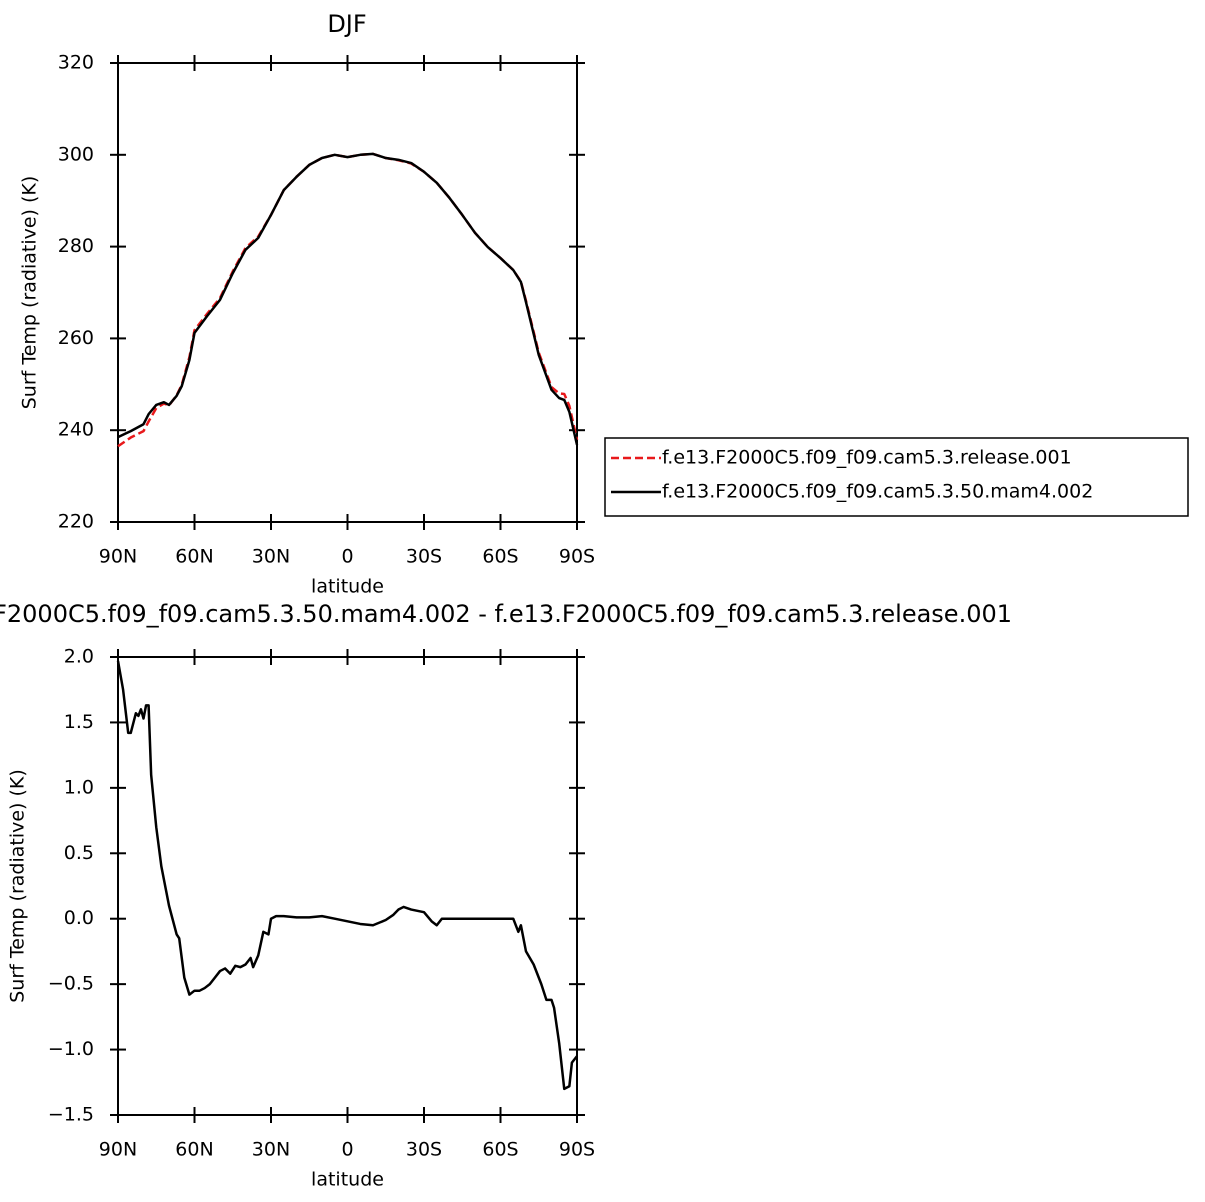  Describe the element at coordinates (896, 477) in the screenshot. I see `legend-box` at that location.